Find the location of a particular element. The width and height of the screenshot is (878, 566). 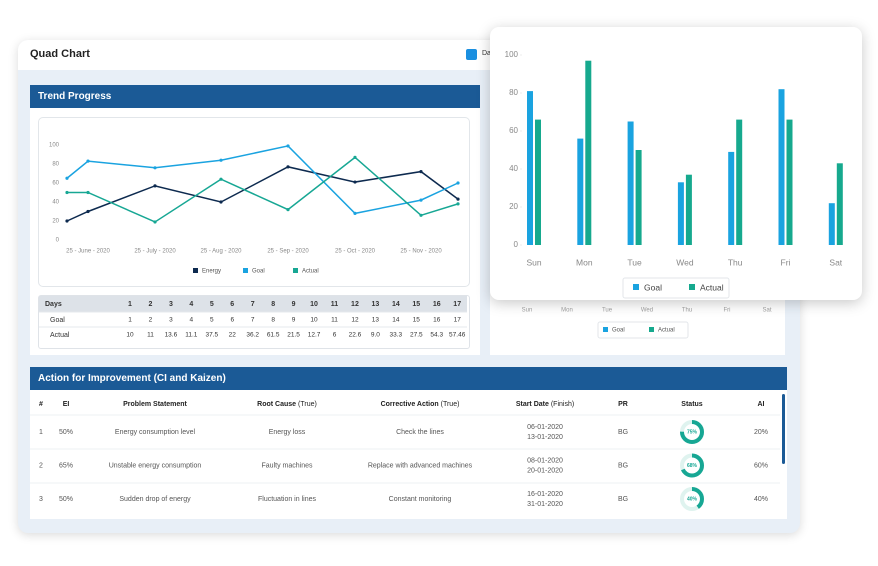

scrollbar is located at coordinates (783, 429).